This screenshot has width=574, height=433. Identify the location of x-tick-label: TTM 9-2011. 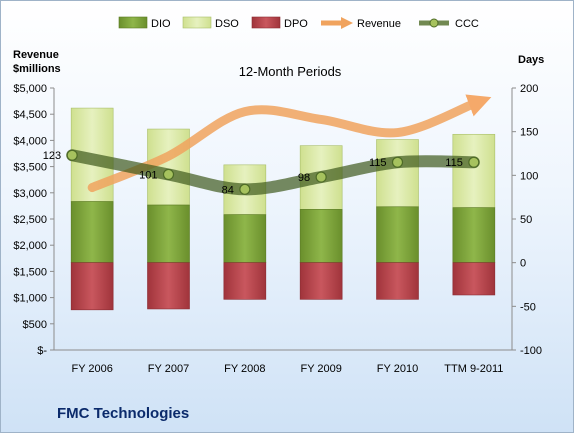
(473, 369).